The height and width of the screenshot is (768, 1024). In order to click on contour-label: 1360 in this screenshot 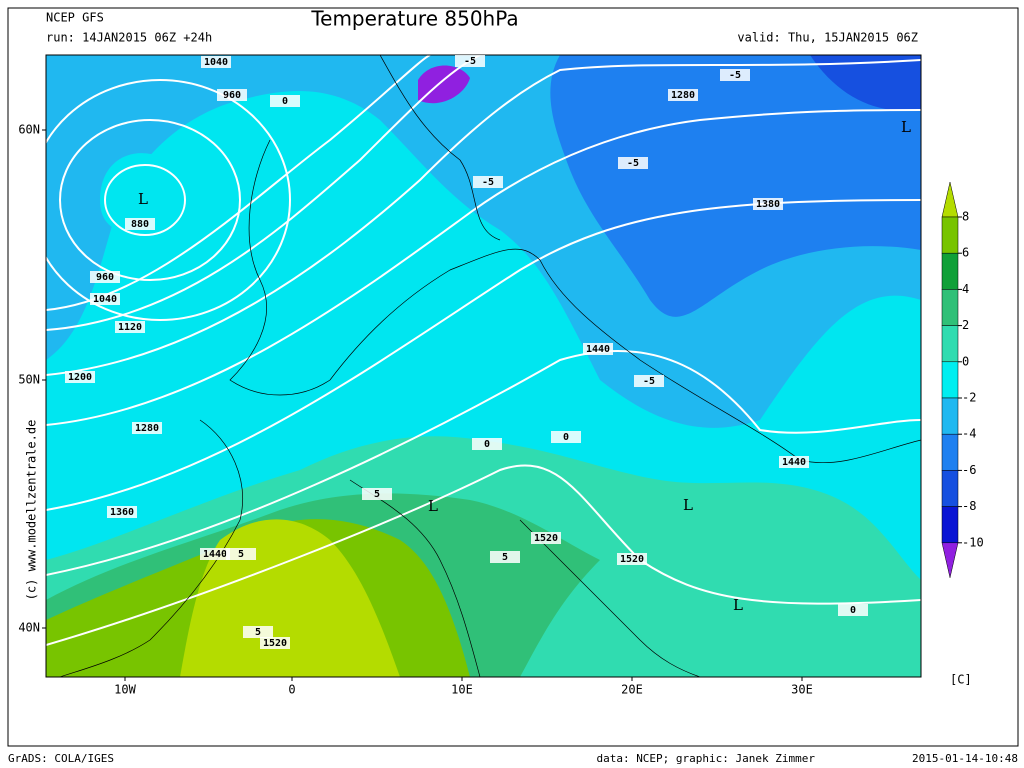, I will do `click(122, 512)`.